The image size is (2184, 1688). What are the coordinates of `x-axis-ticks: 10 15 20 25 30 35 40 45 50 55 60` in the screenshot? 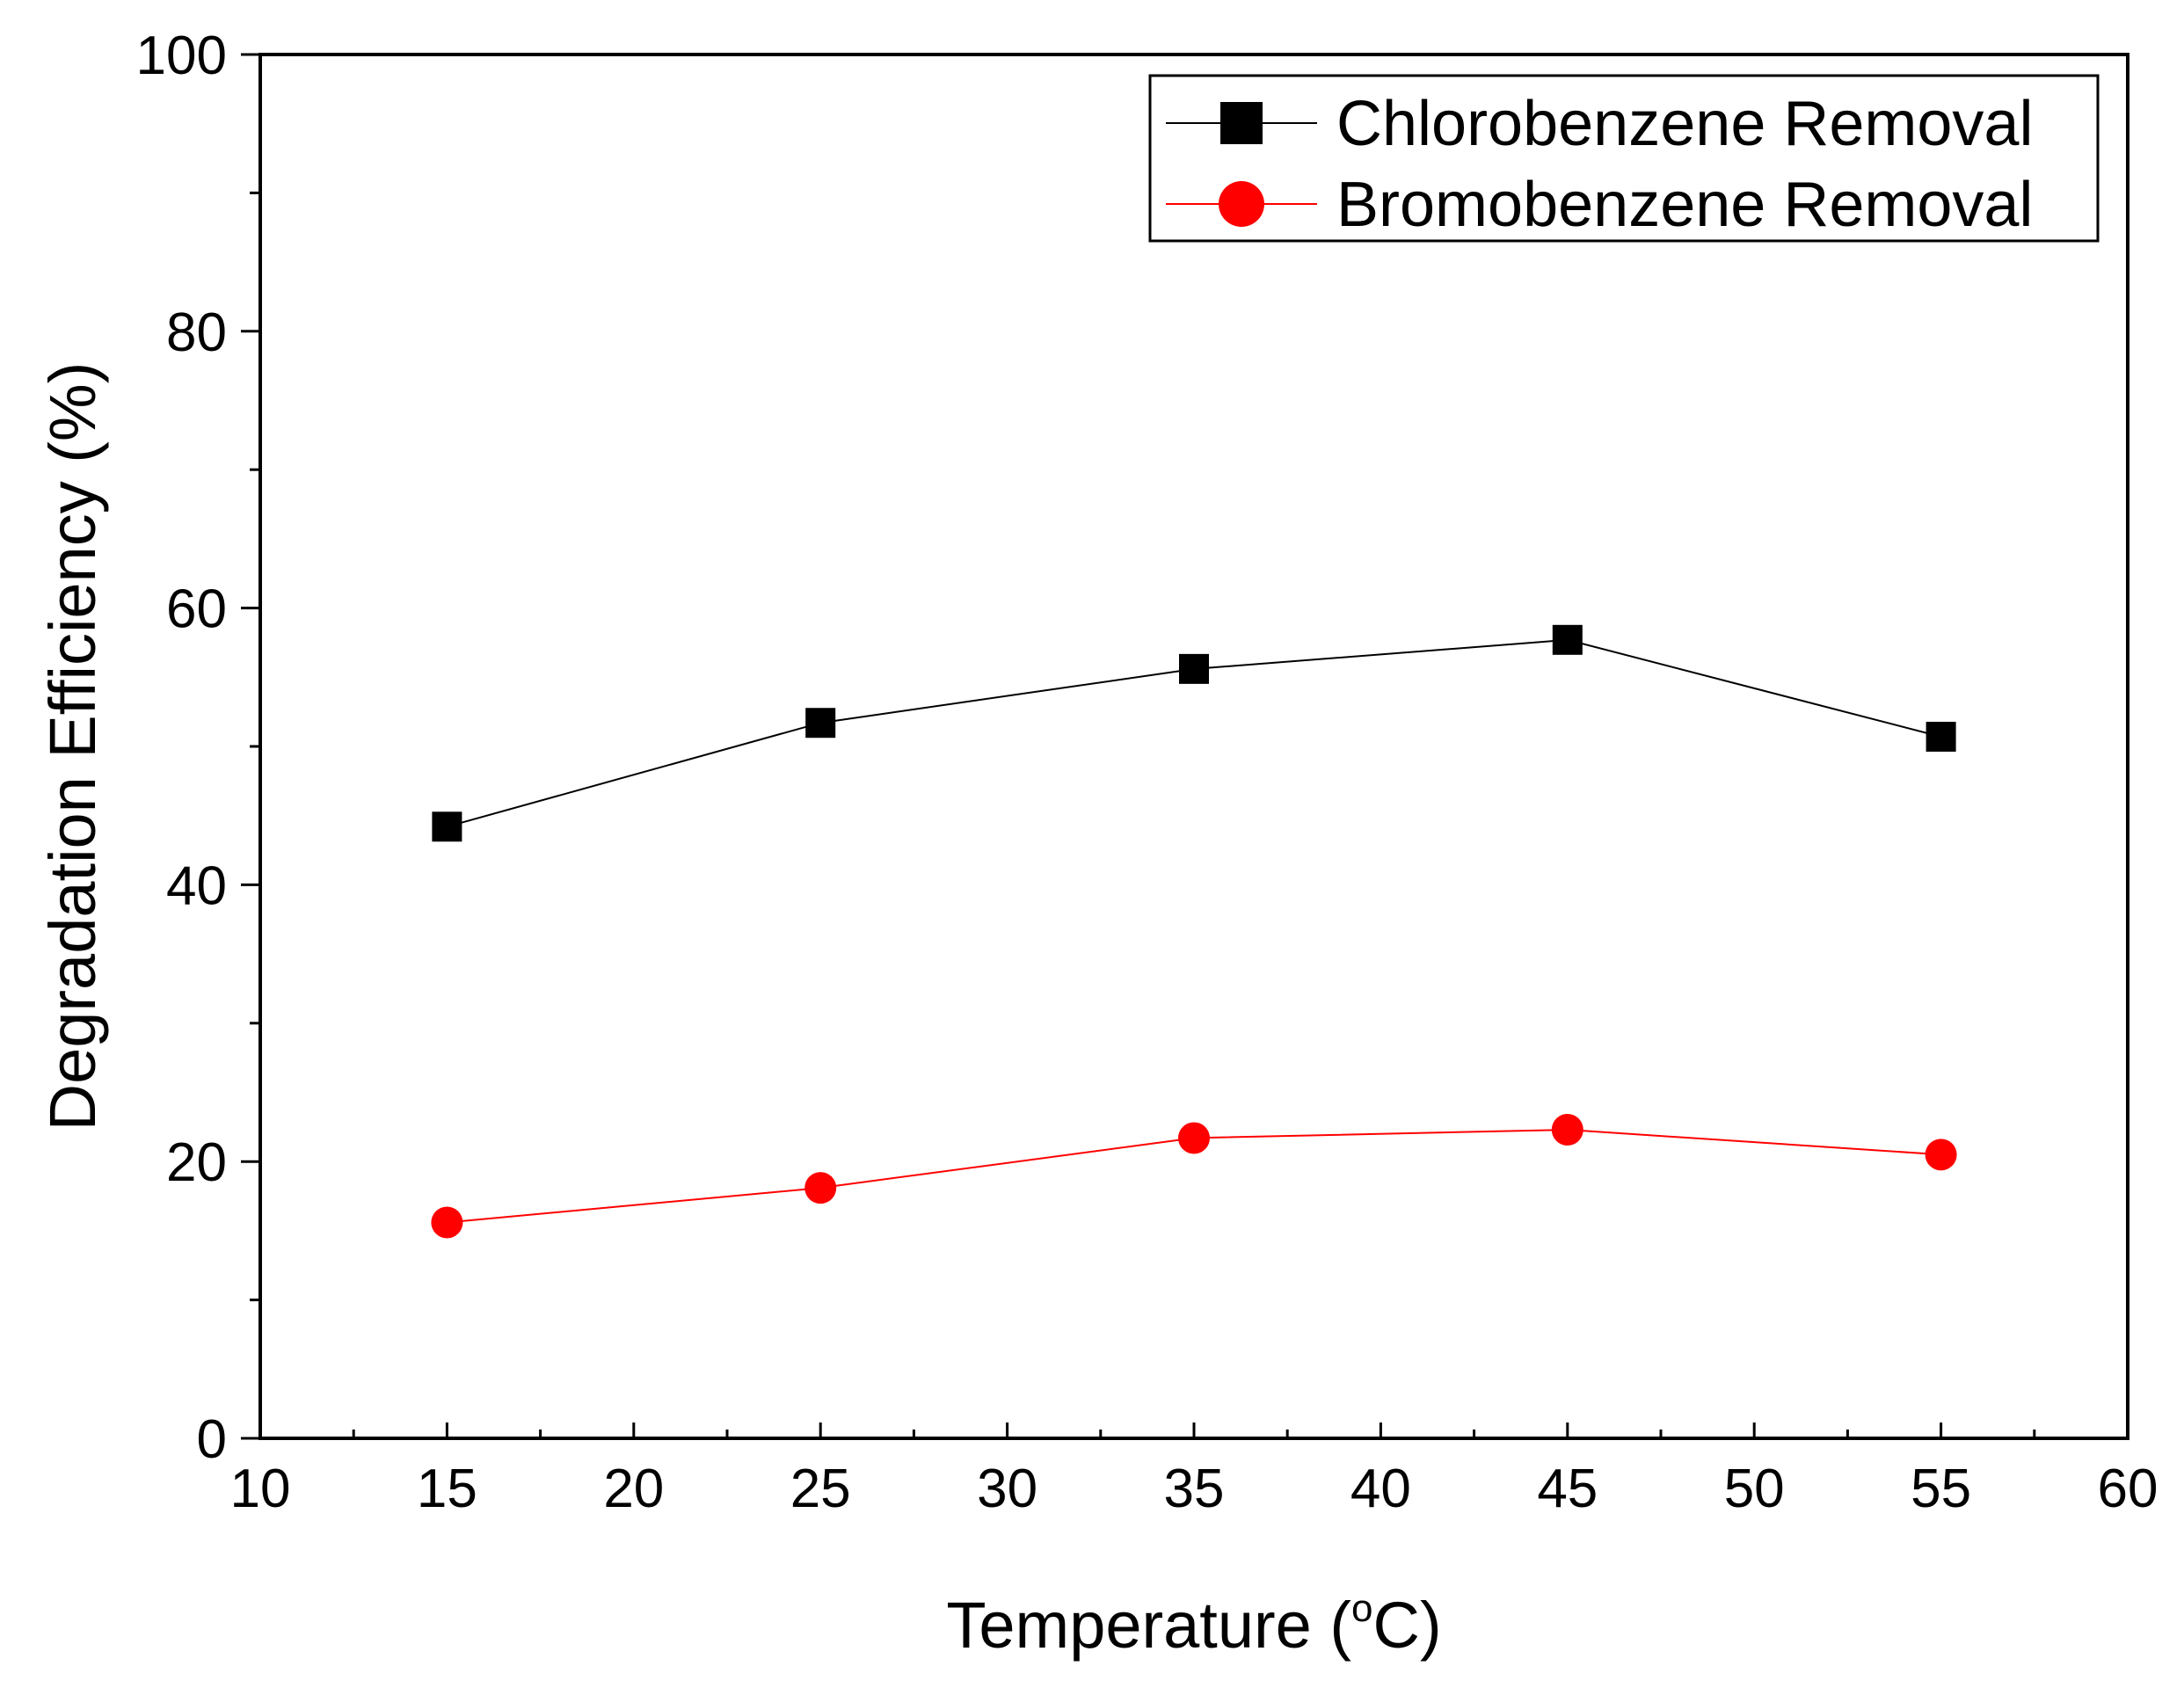 It's located at (1194, 1470).